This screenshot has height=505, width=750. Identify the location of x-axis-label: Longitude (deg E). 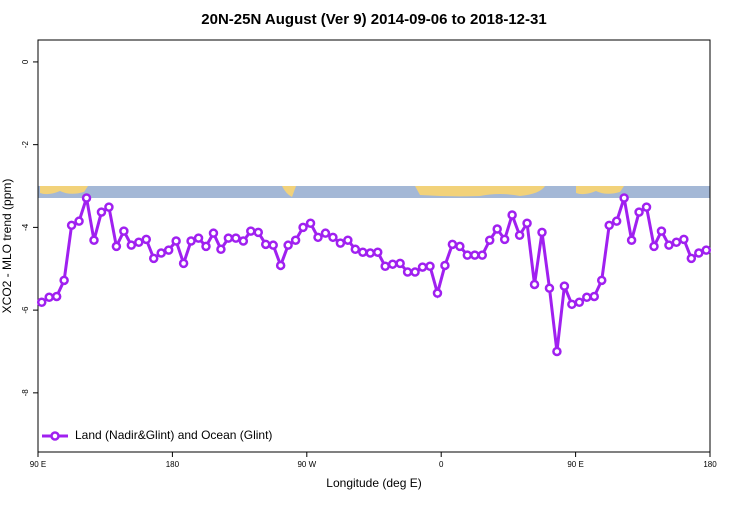
(373, 483).